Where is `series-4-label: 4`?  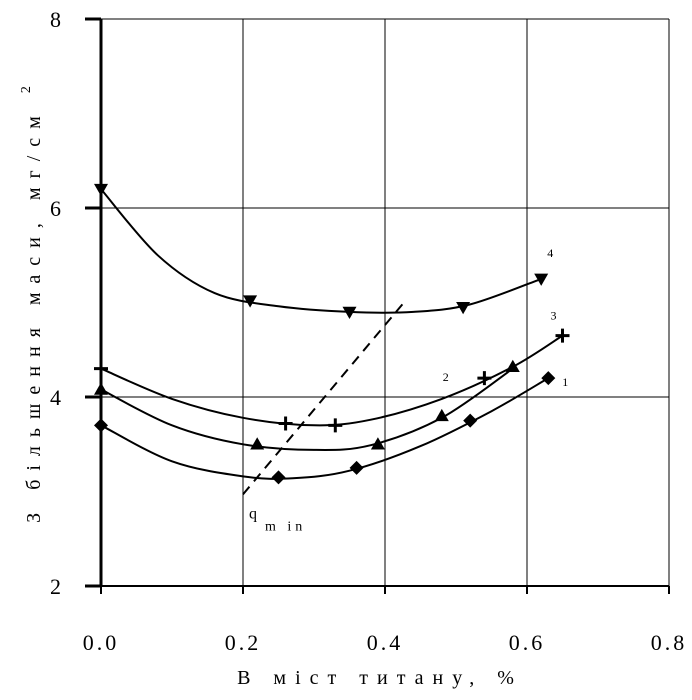
series-4-label: 4 is located at coordinates (550, 253).